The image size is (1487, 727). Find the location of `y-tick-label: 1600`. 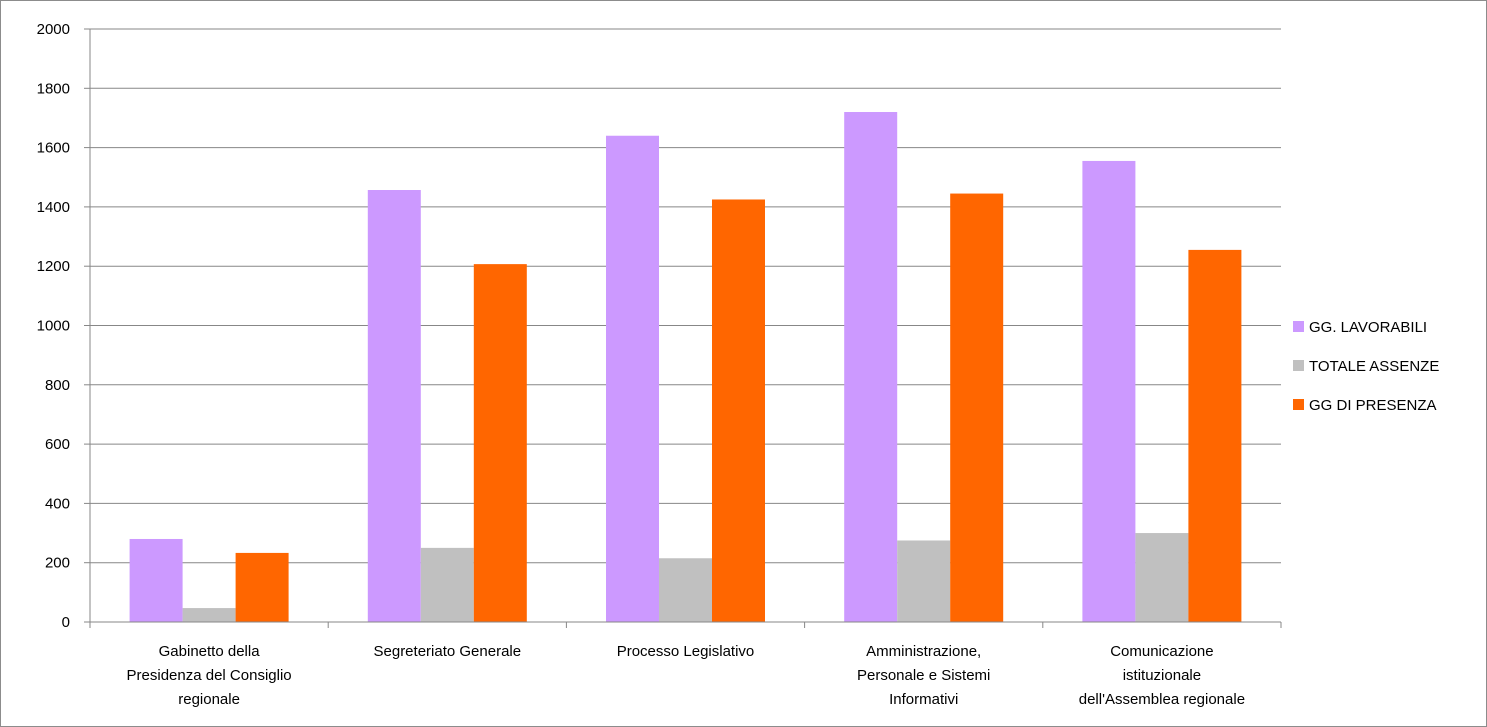

y-tick-label: 1600 is located at coordinates (53, 148).